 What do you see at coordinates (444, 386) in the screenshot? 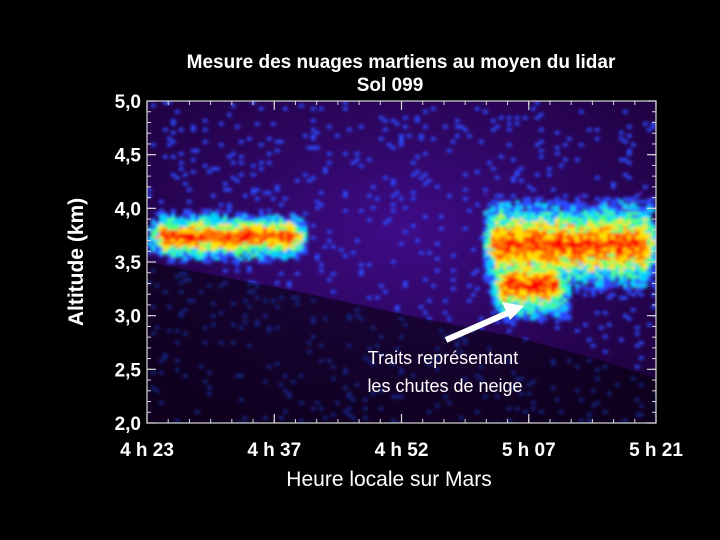
I see `annotation-line-2: les chutes de neige` at bounding box center [444, 386].